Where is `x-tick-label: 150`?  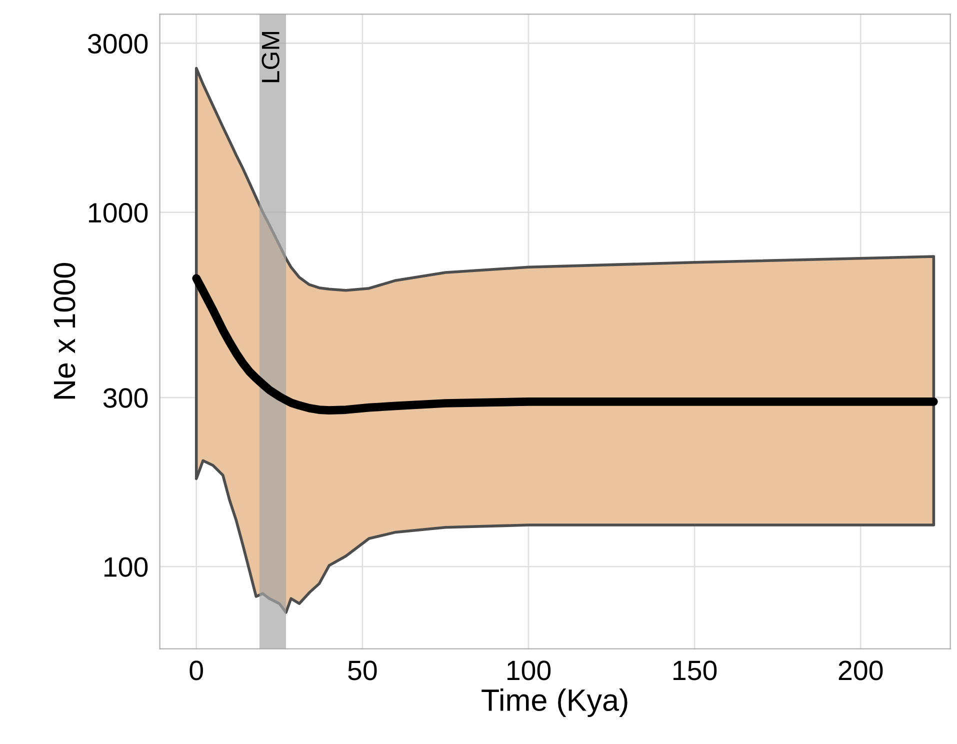
x-tick-label: 150 is located at coordinates (695, 670).